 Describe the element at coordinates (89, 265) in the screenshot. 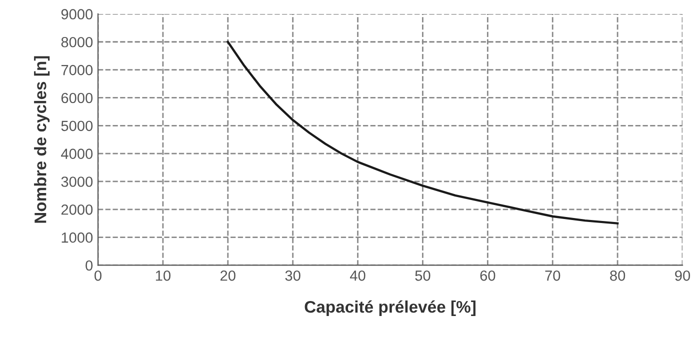

I see `y-tick-label: 0` at that location.